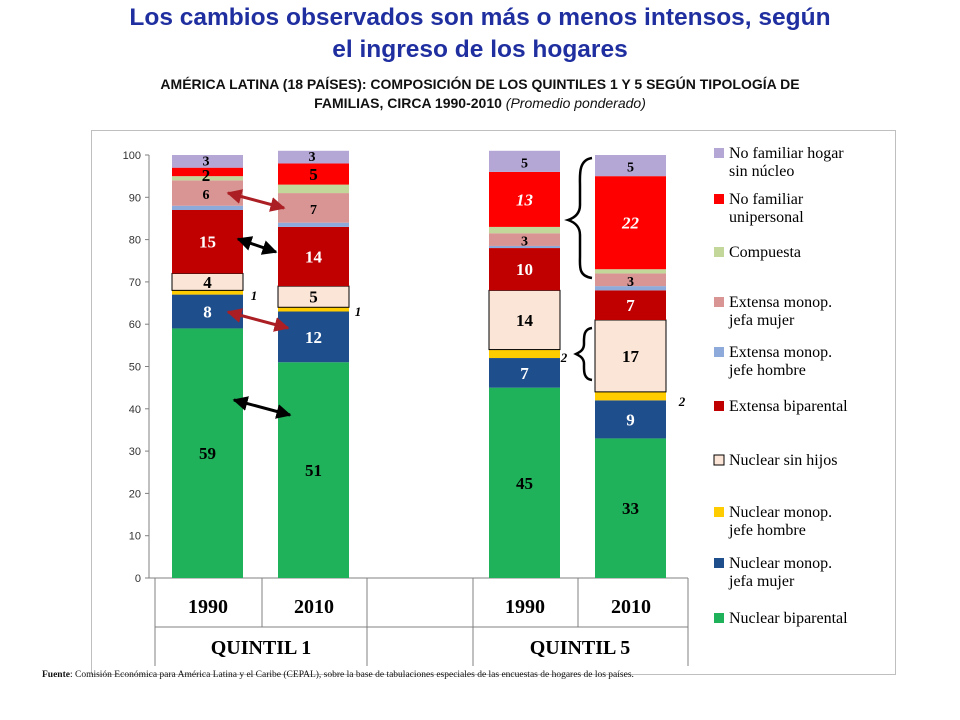 The width and height of the screenshot is (960, 720). I want to click on data-label-nuclear_monop_jefe_hombre: 2, so click(564, 357).